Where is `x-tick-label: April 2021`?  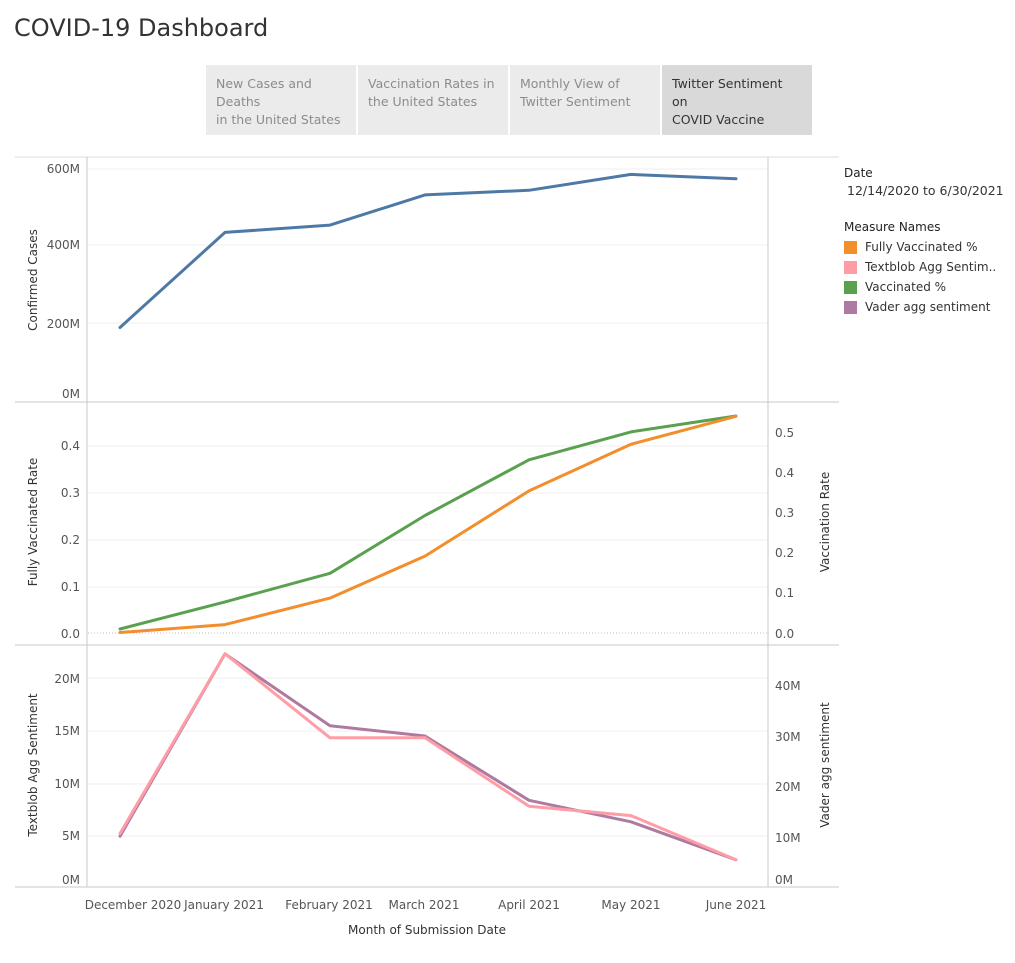
x-tick-label: April 2021 is located at coordinates (529, 905).